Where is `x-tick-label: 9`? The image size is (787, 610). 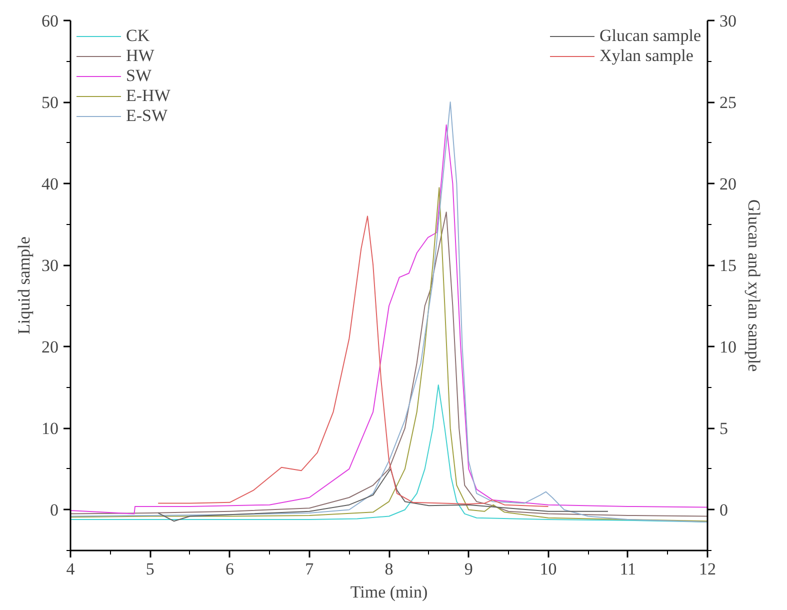
x-tick-label: 9 is located at coordinates (468, 569).